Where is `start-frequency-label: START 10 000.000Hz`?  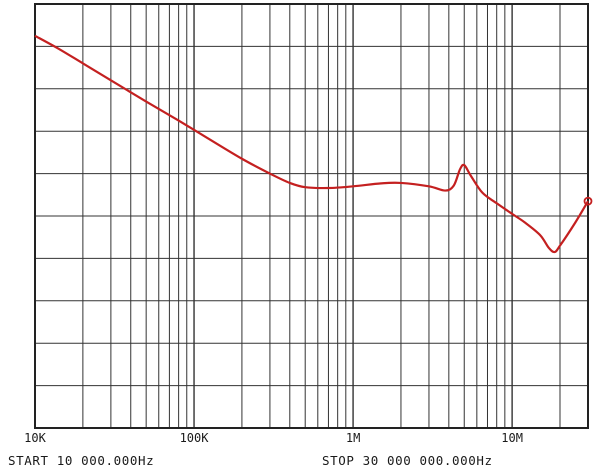 start-frequency-label: START 10 000.000Hz is located at coordinates (81, 460).